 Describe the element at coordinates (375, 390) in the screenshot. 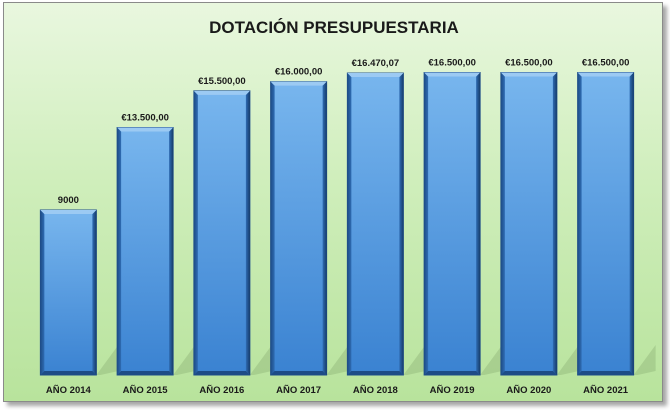

I see `x-tick-label: AÑO 2018` at that location.